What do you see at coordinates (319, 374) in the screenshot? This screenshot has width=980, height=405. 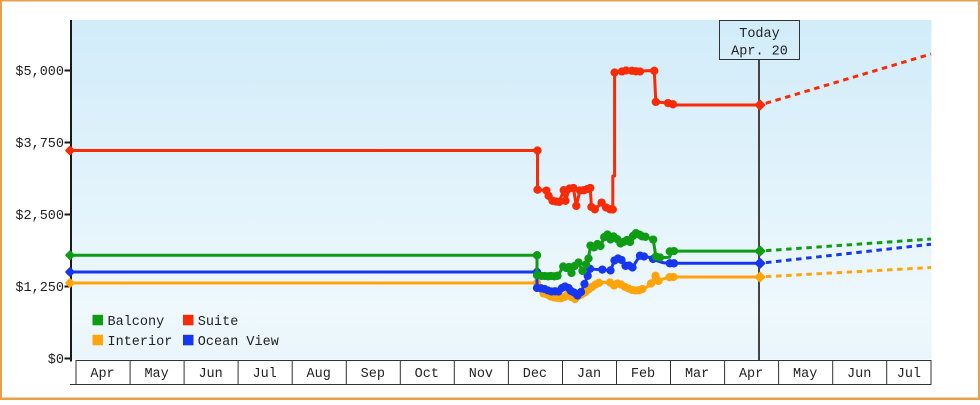 I see `svg-text: Aug` at bounding box center [319, 374].